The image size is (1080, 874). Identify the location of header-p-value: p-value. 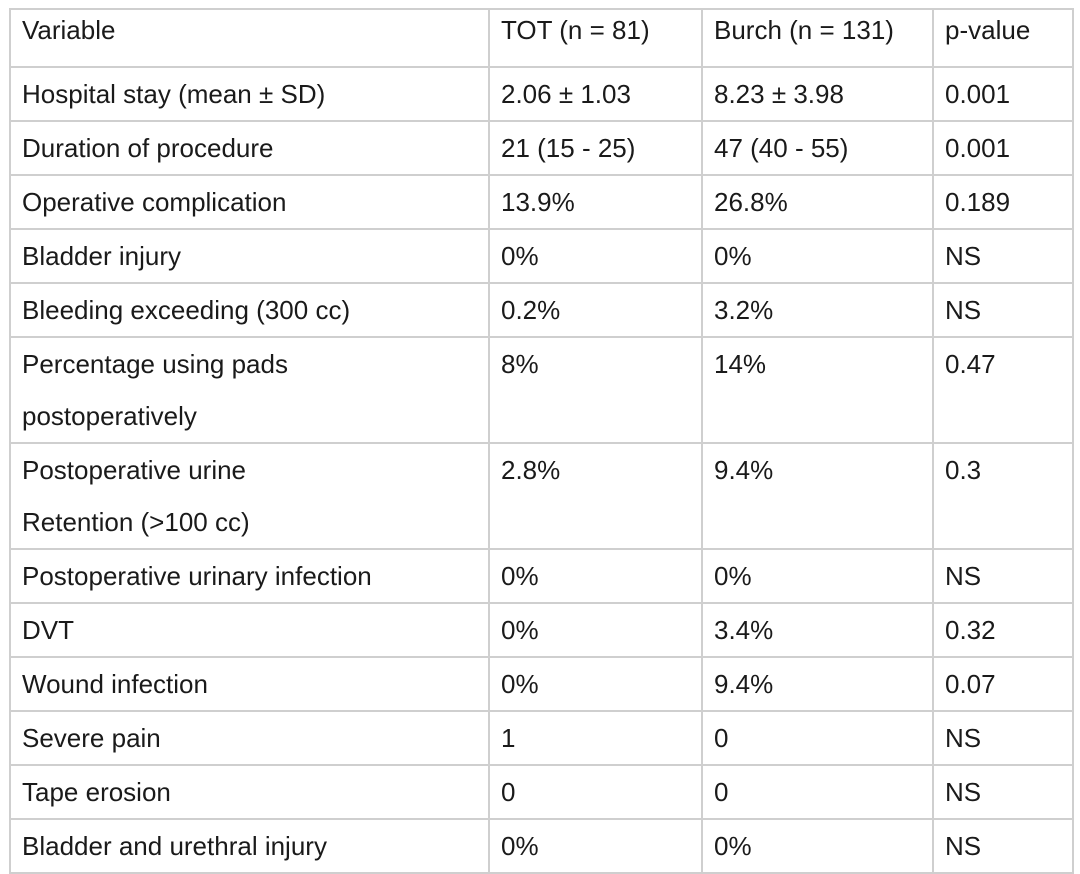
(1003, 38).